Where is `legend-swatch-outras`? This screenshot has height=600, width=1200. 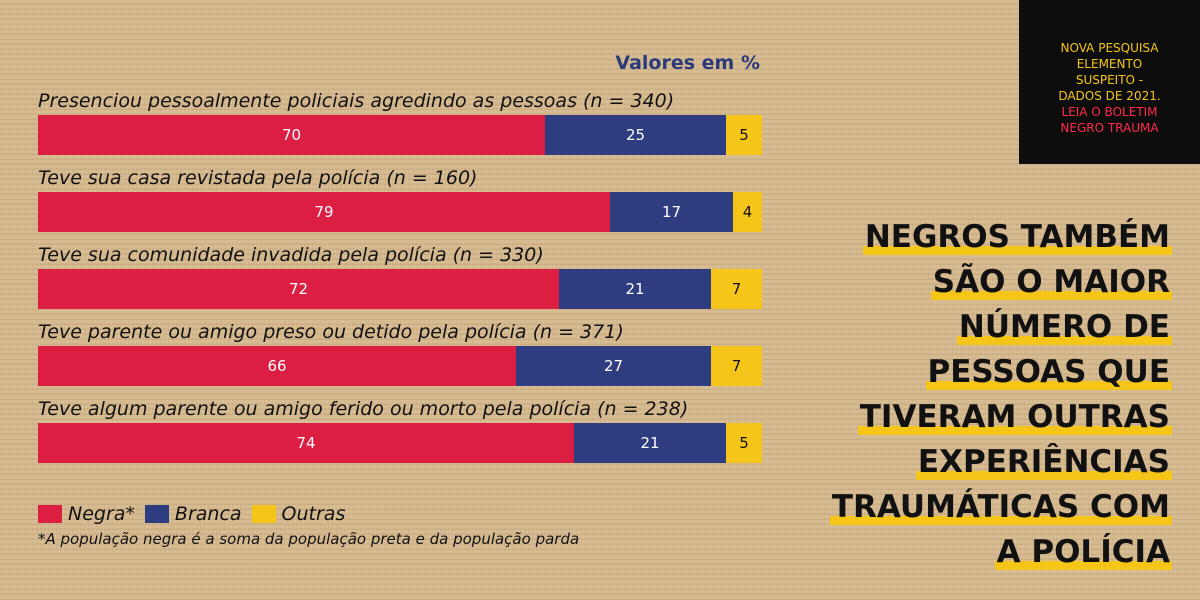
legend-swatch-outras is located at coordinates (263, 514).